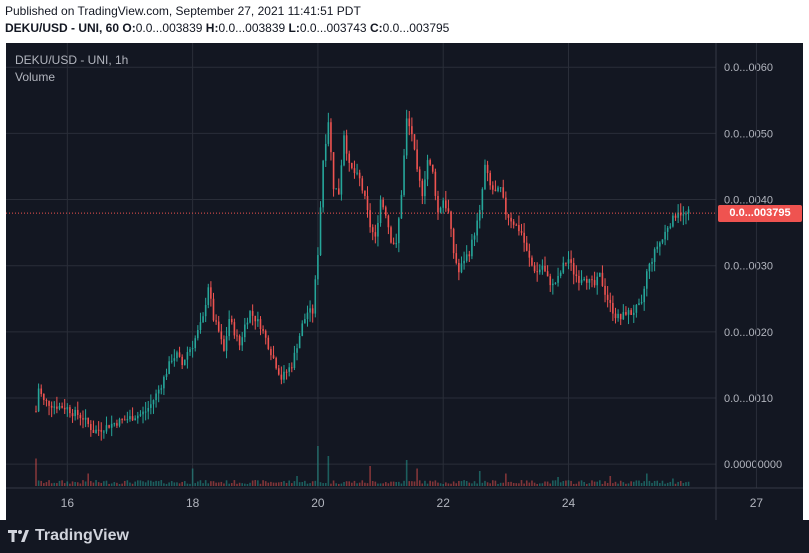 The height and width of the screenshot is (553, 809). What do you see at coordinates (169, 28) in the screenshot?
I see `open-value: 0.0...003839` at bounding box center [169, 28].